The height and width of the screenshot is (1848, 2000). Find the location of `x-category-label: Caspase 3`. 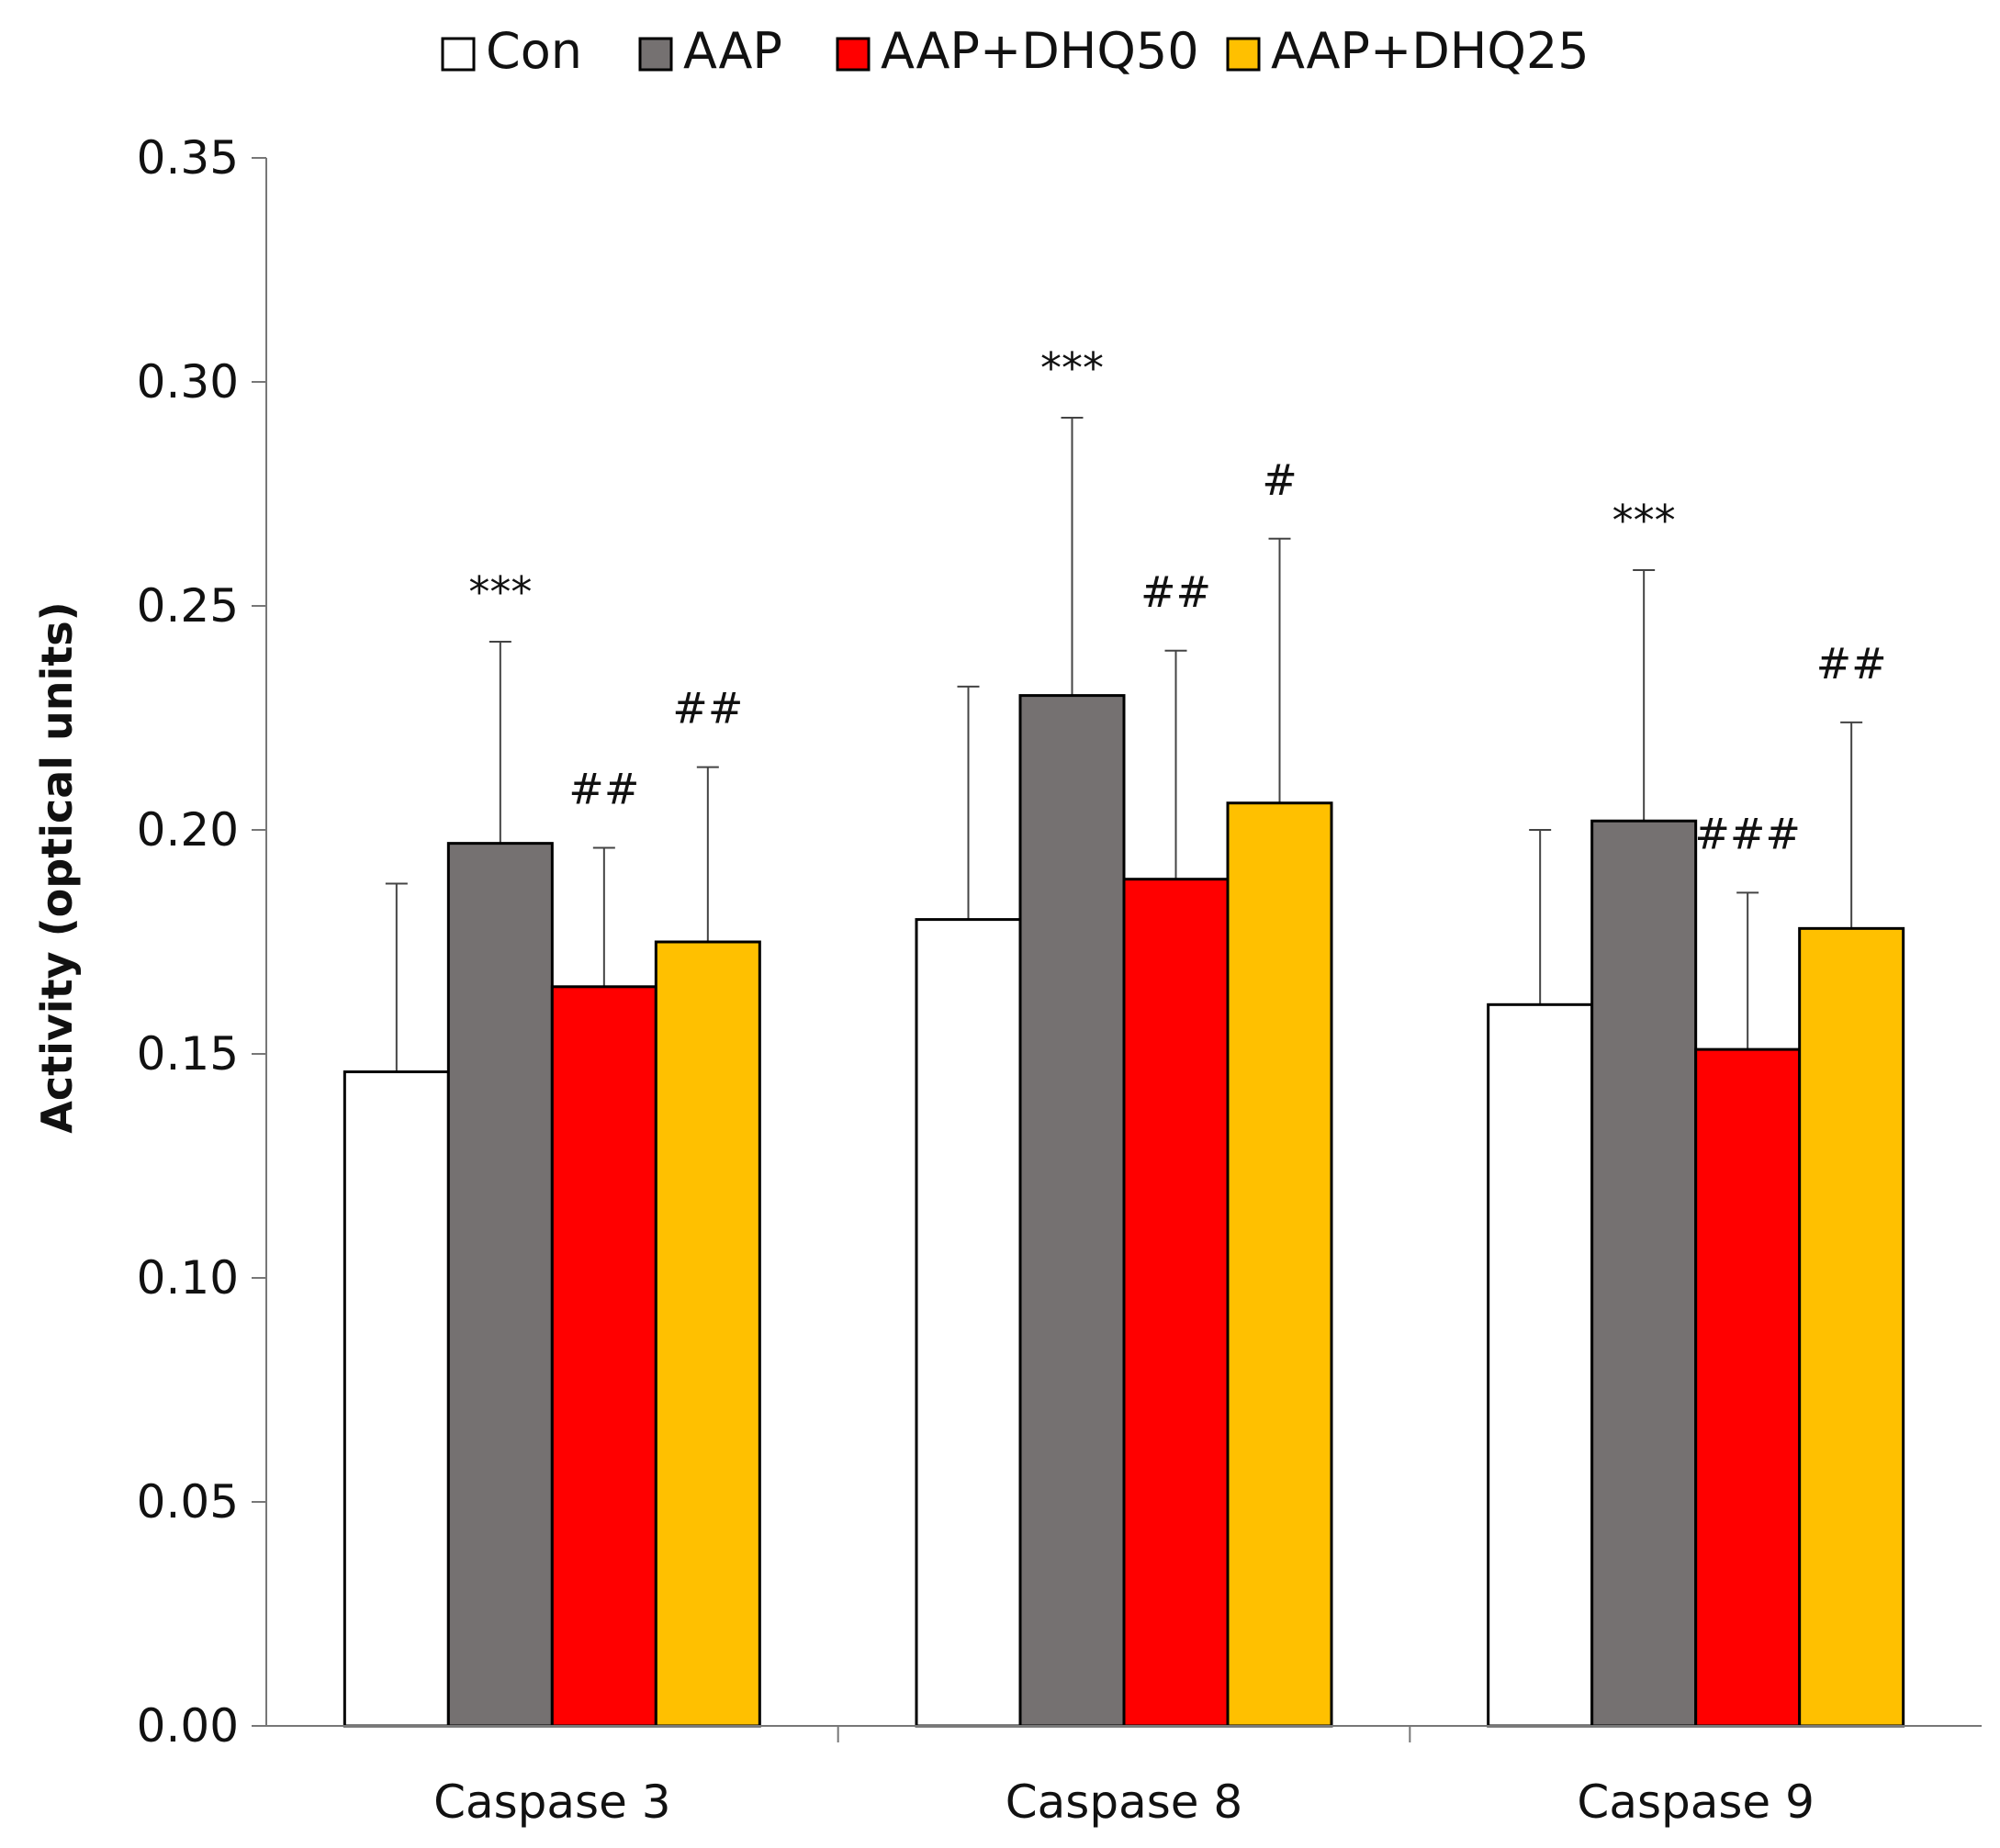

x-category-label: Caspase 3 is located at coordinates (552, 1802).